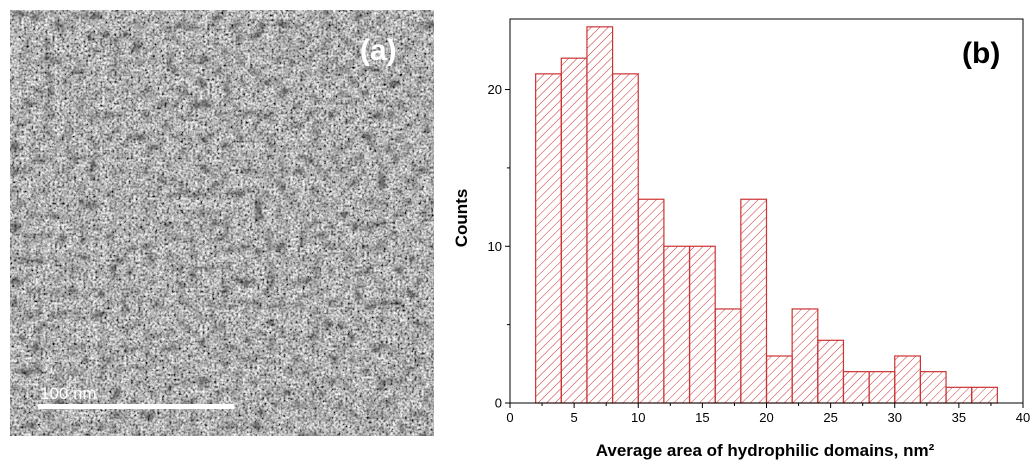  Describe the element at coordinates (461, 218) in the screenshot. I see `y-axis-label: Counts` at that location.